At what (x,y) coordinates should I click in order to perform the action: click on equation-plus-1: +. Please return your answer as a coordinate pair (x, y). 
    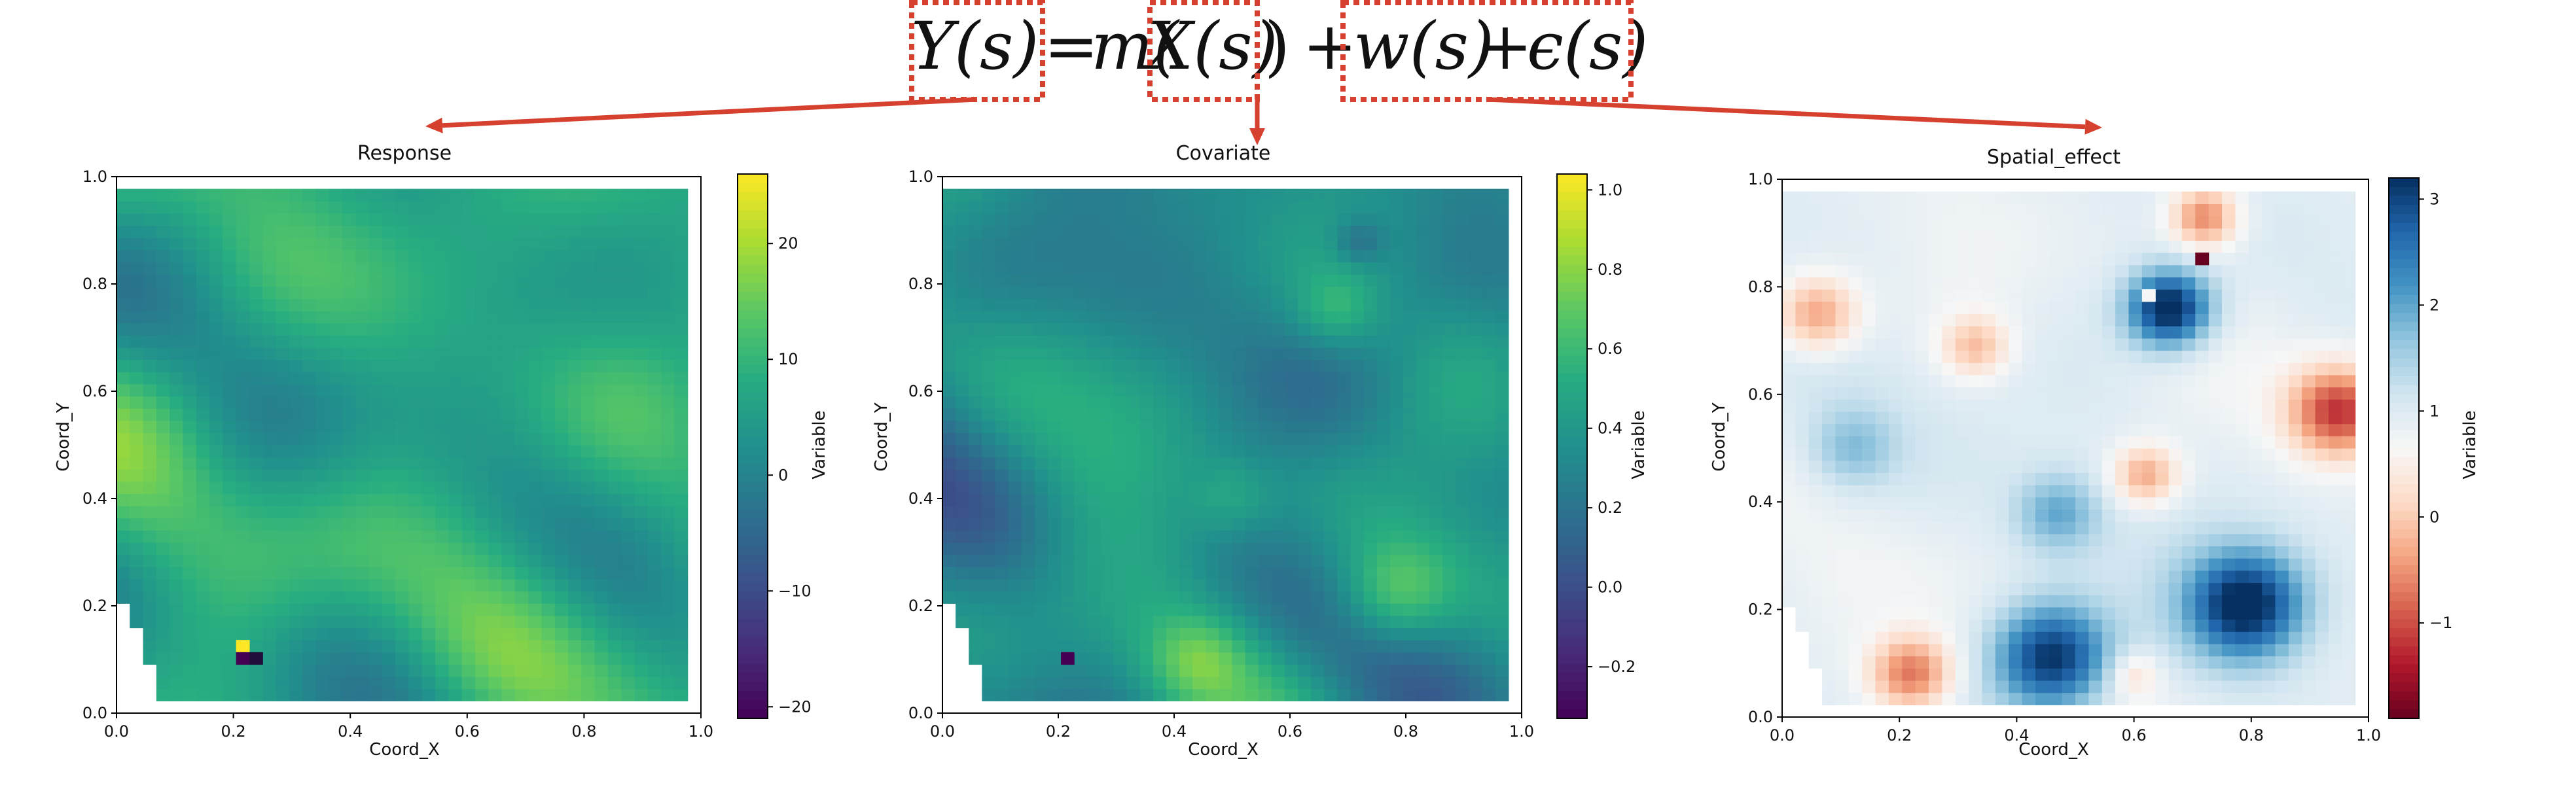
    Looking at the image, I should click on (1329, 46).